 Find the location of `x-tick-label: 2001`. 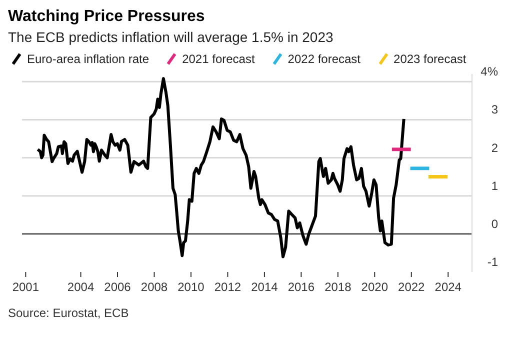

x-tick-label: 2001 is located at coordinates (26, 287).